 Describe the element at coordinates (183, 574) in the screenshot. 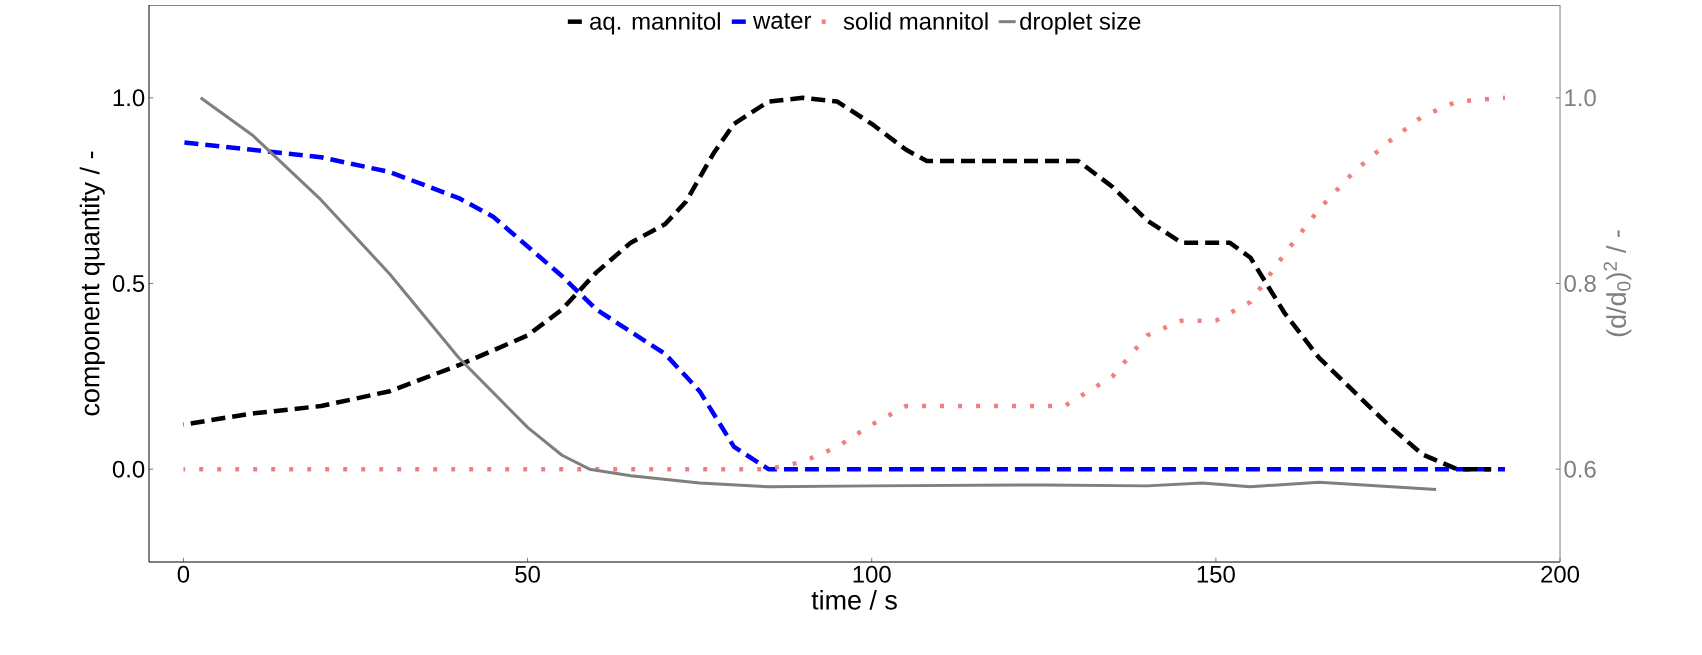

I see `x-tick-label: 0` at that location.